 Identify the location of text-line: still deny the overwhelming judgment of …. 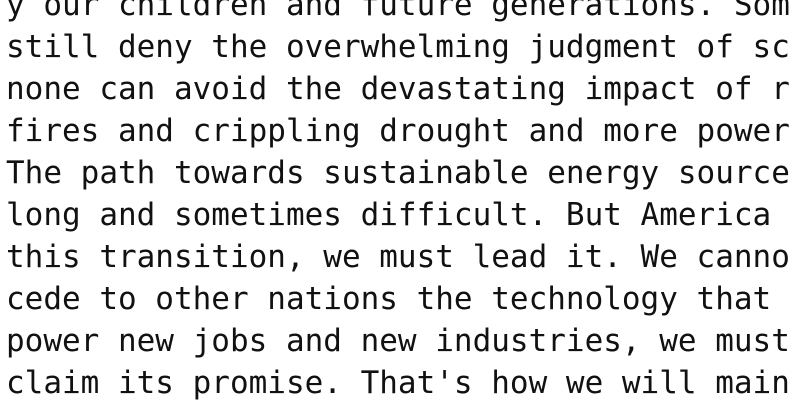
(398, 47).